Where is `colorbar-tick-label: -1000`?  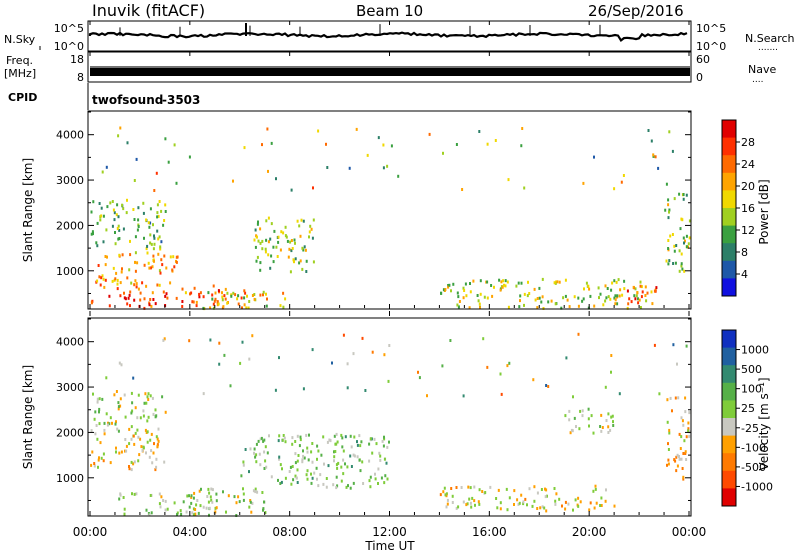 colorbar-tick-label: -1000 is located at coordinates (757, 486).